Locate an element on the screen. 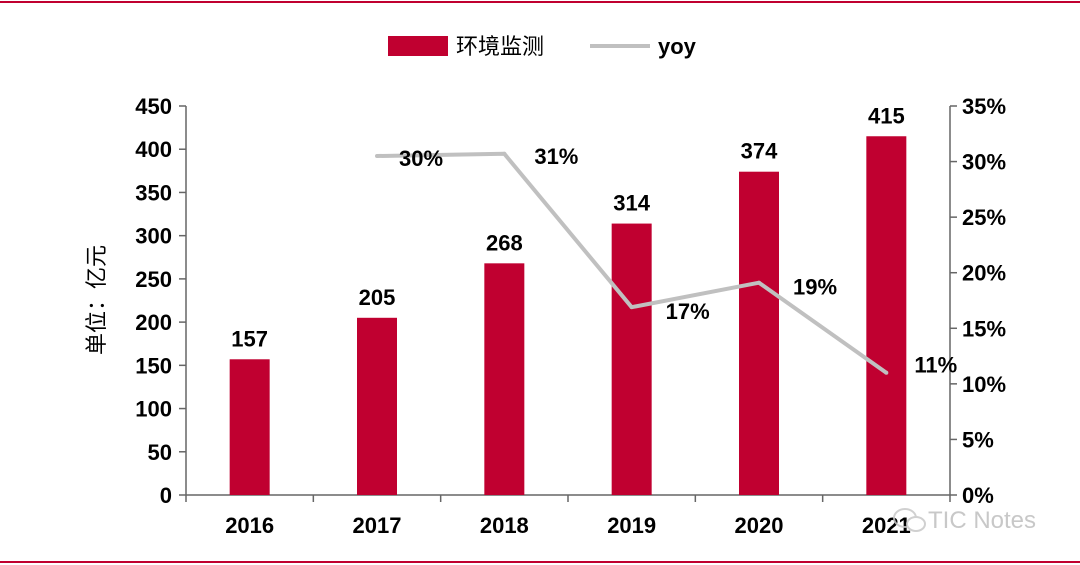  y-tick-label: 50 is located at coordinates (160, 452).